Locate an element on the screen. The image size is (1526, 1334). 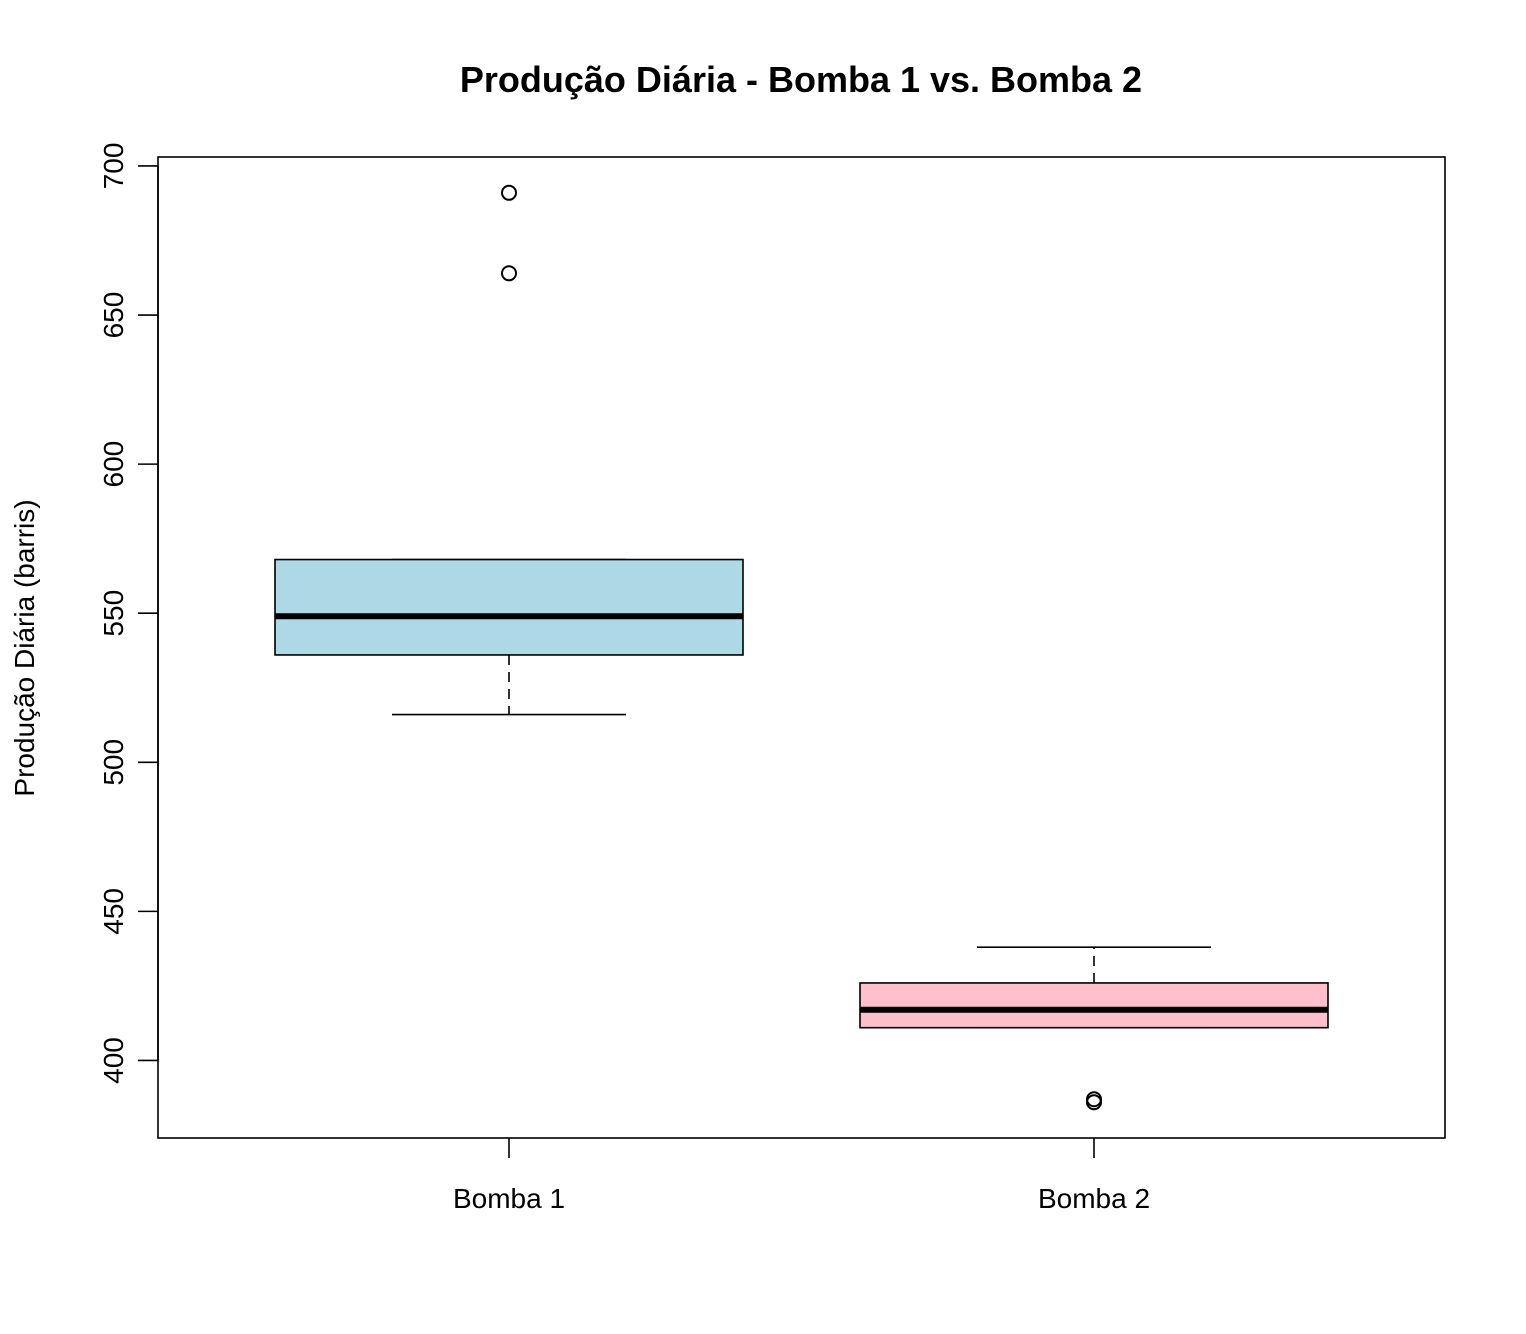
y-tick-label: 650 is located at coordinates (113, 315).